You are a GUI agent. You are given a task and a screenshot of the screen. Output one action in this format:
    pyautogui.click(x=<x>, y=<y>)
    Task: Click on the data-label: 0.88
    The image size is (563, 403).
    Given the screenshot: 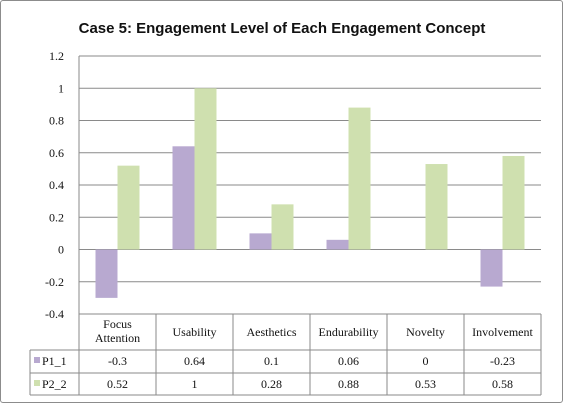 What is the action you would take?
    pyautogui.click(x=348, y=384)
    